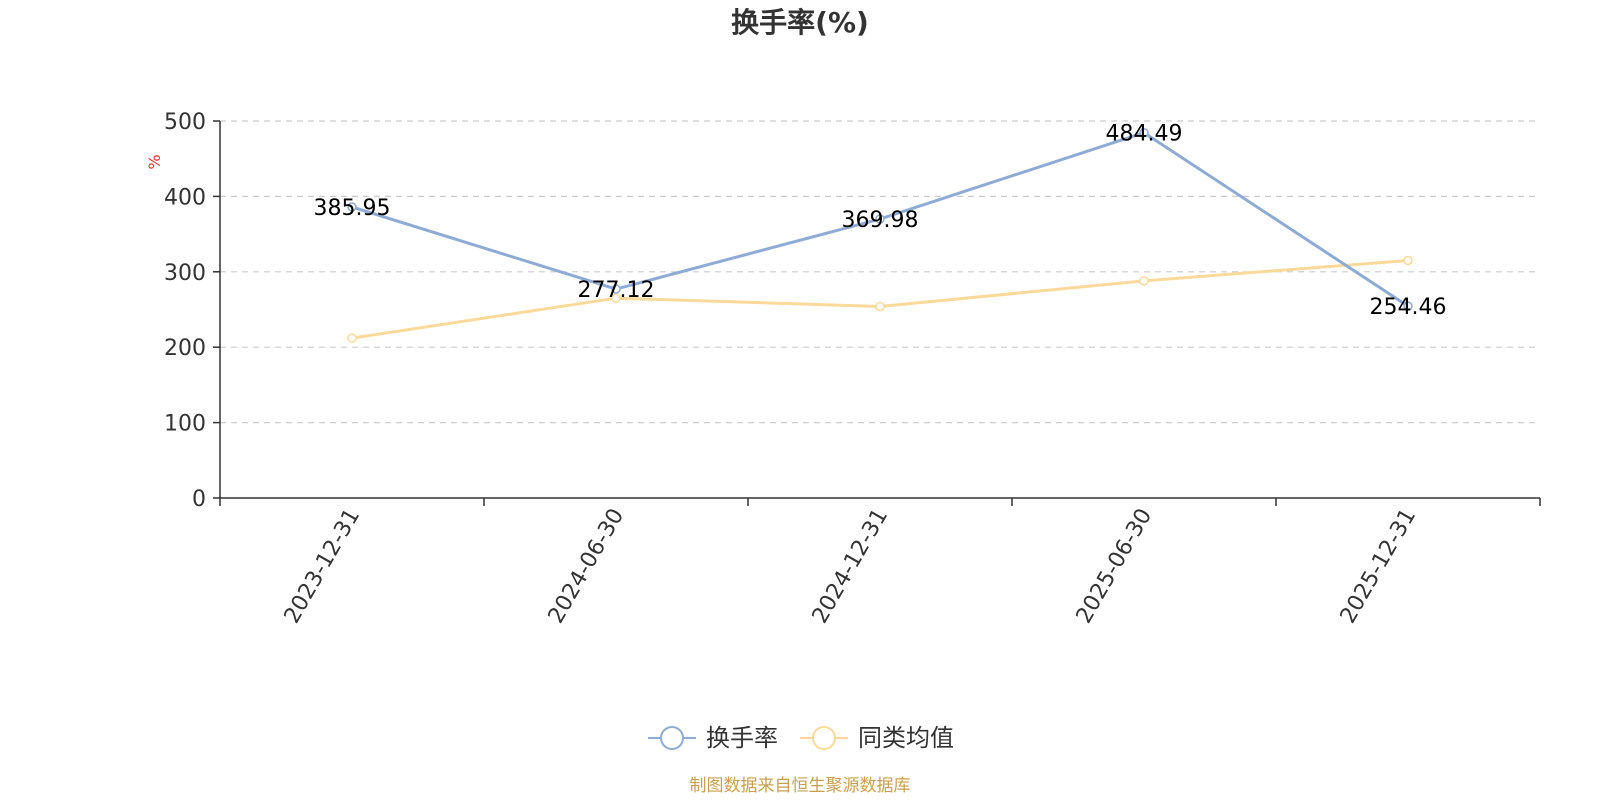  I want to click on turnover-data-label: 277.12, so click(616, 290).